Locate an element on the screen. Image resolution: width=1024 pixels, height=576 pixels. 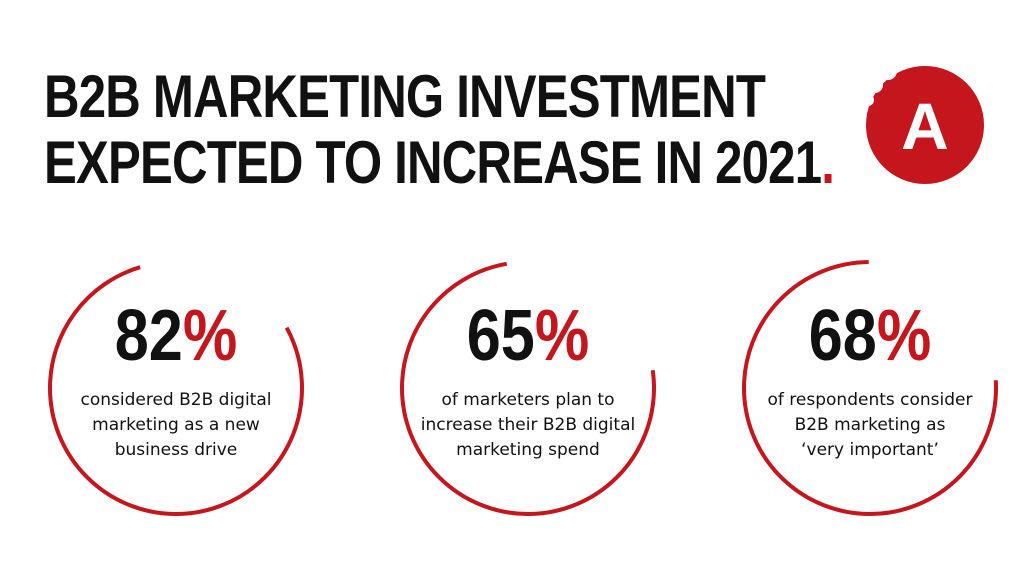
stat-description-line: marketing spend is located at coordinates (528, 450).